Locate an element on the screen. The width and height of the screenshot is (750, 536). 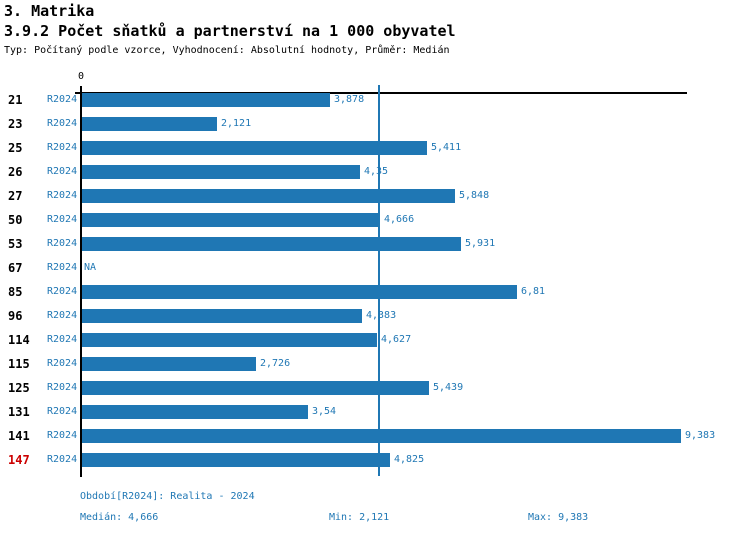
row-value-label: 4,35 is located at coordinates (376, 171).